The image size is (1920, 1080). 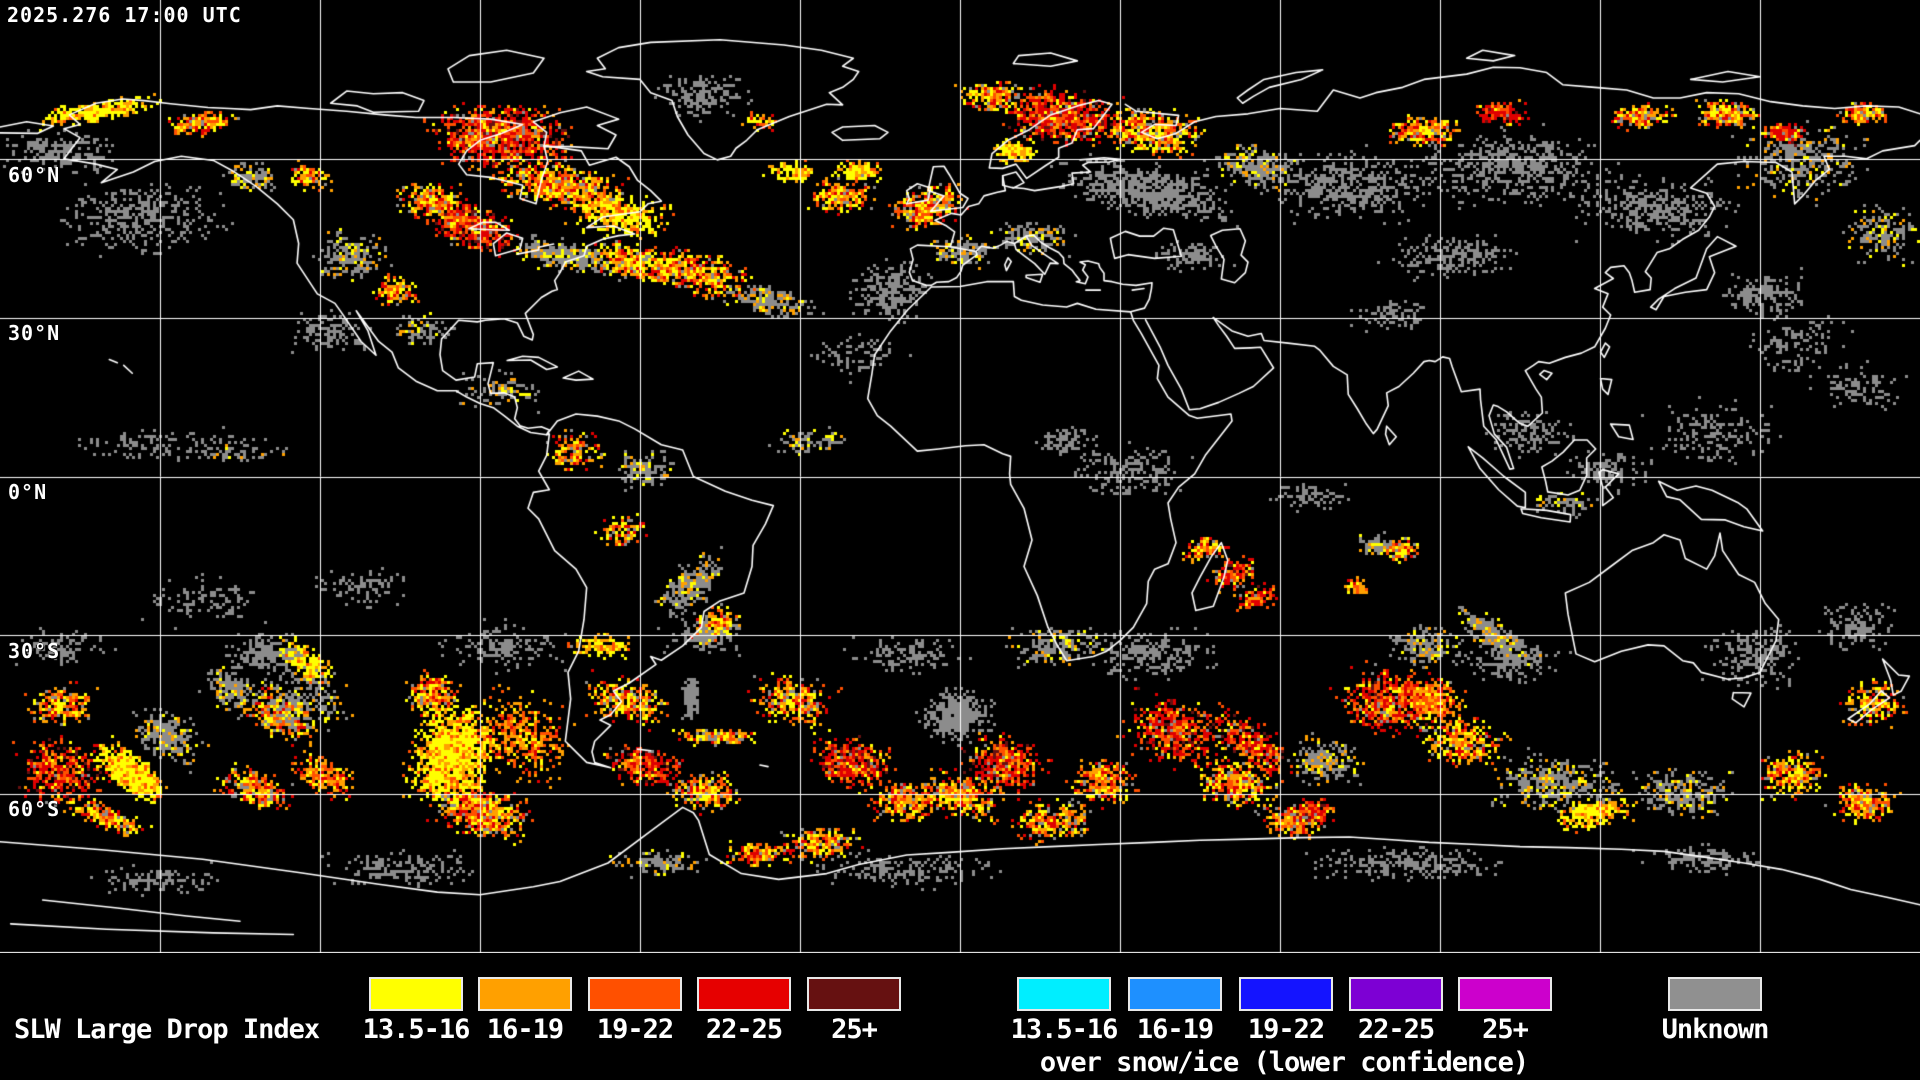 What do you see at coordinates (34, 333) in the screenshot?
I see `lat-label-30n: 30°N` at bounding box center [34, 333].